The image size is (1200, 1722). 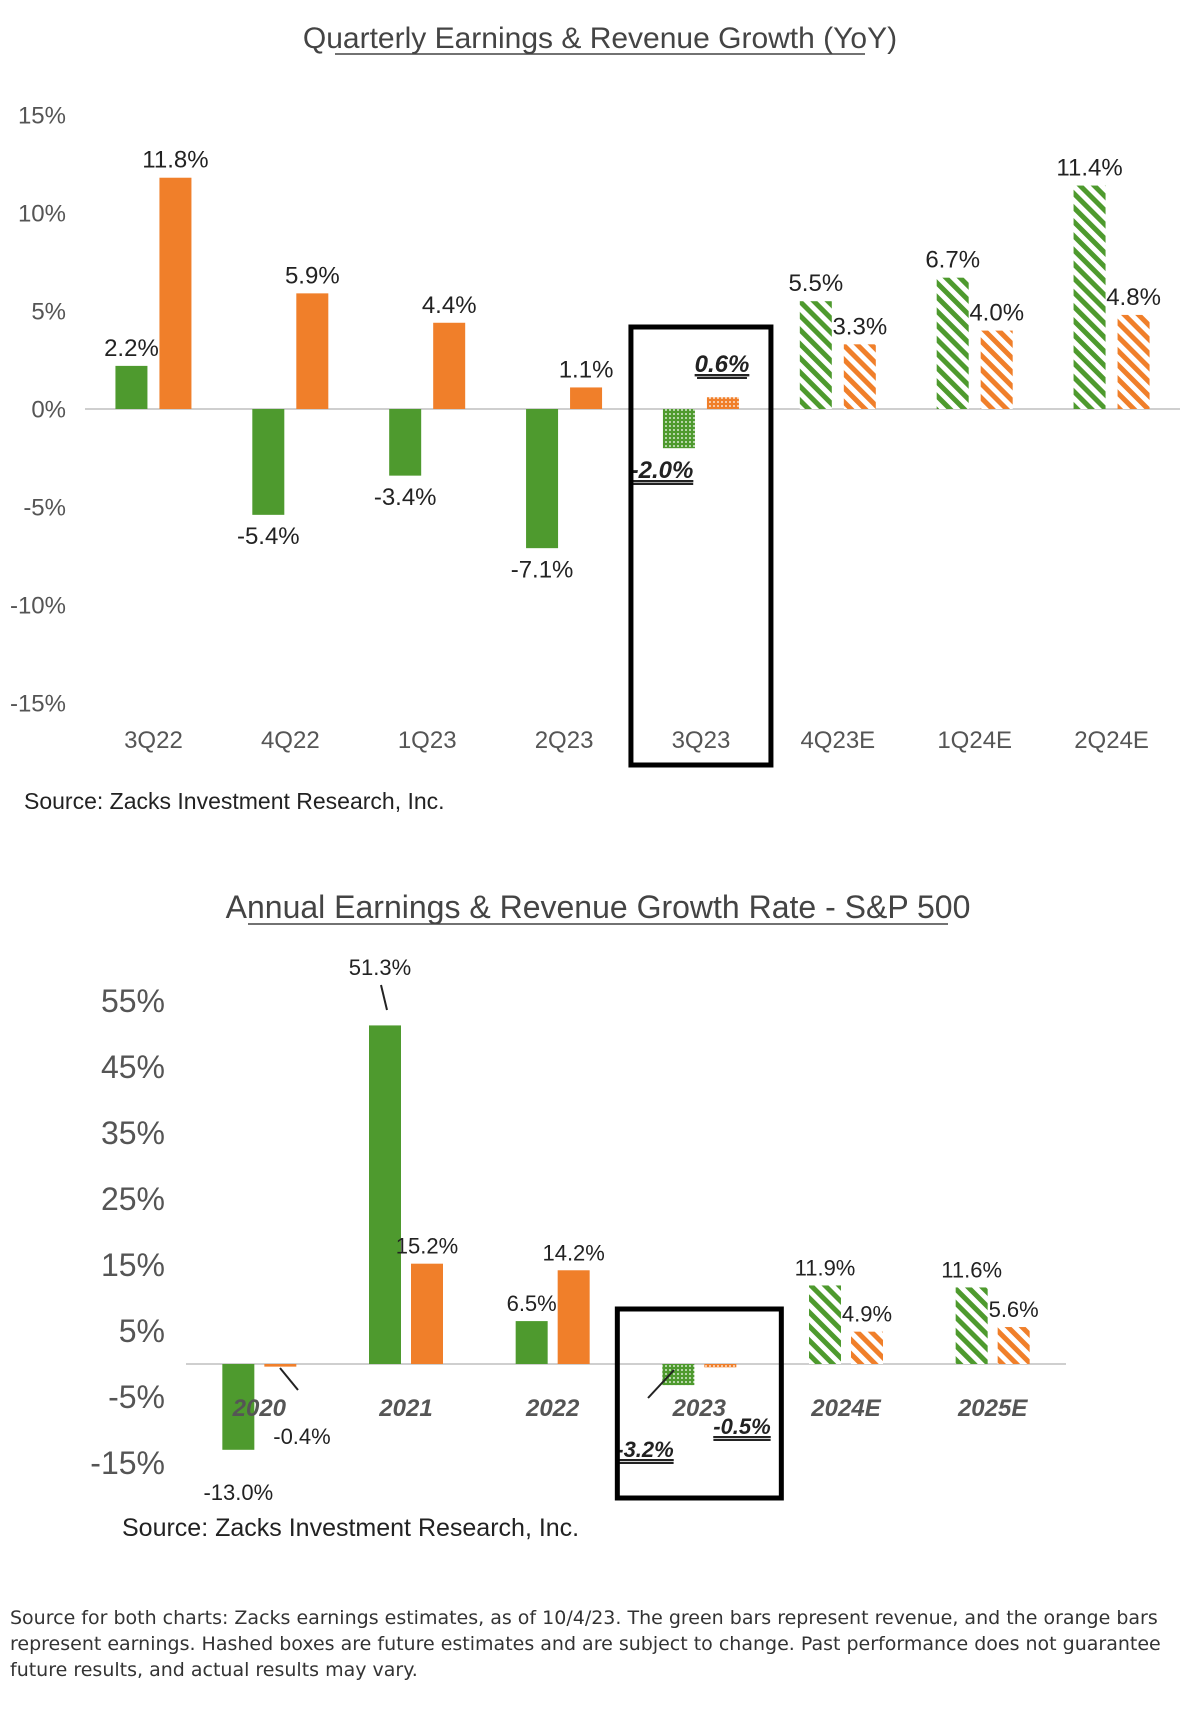 I want to click on revenue-data-label: 11.4%, so click(x=1089, y=168).